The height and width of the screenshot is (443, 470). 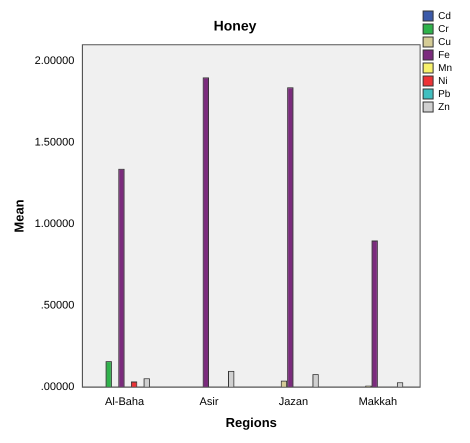 What do you see at coordinates (444, 107) in the screenshot?
I see `legend-label: Zn` at bounding box center [444, 107].